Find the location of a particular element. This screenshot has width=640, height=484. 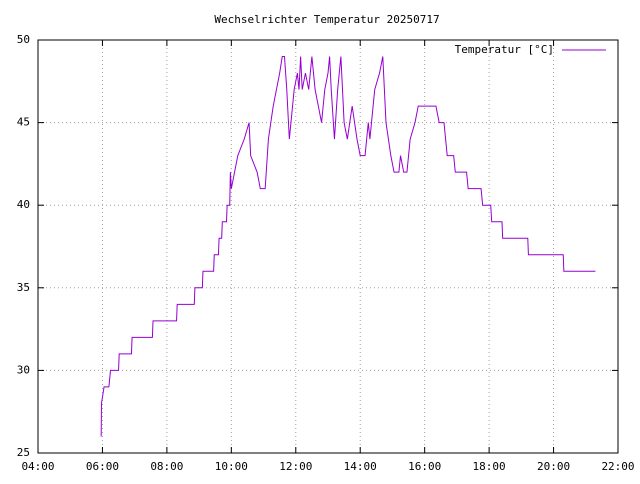

x-tick-label: 06:00 is located at coordinates (102, 466).